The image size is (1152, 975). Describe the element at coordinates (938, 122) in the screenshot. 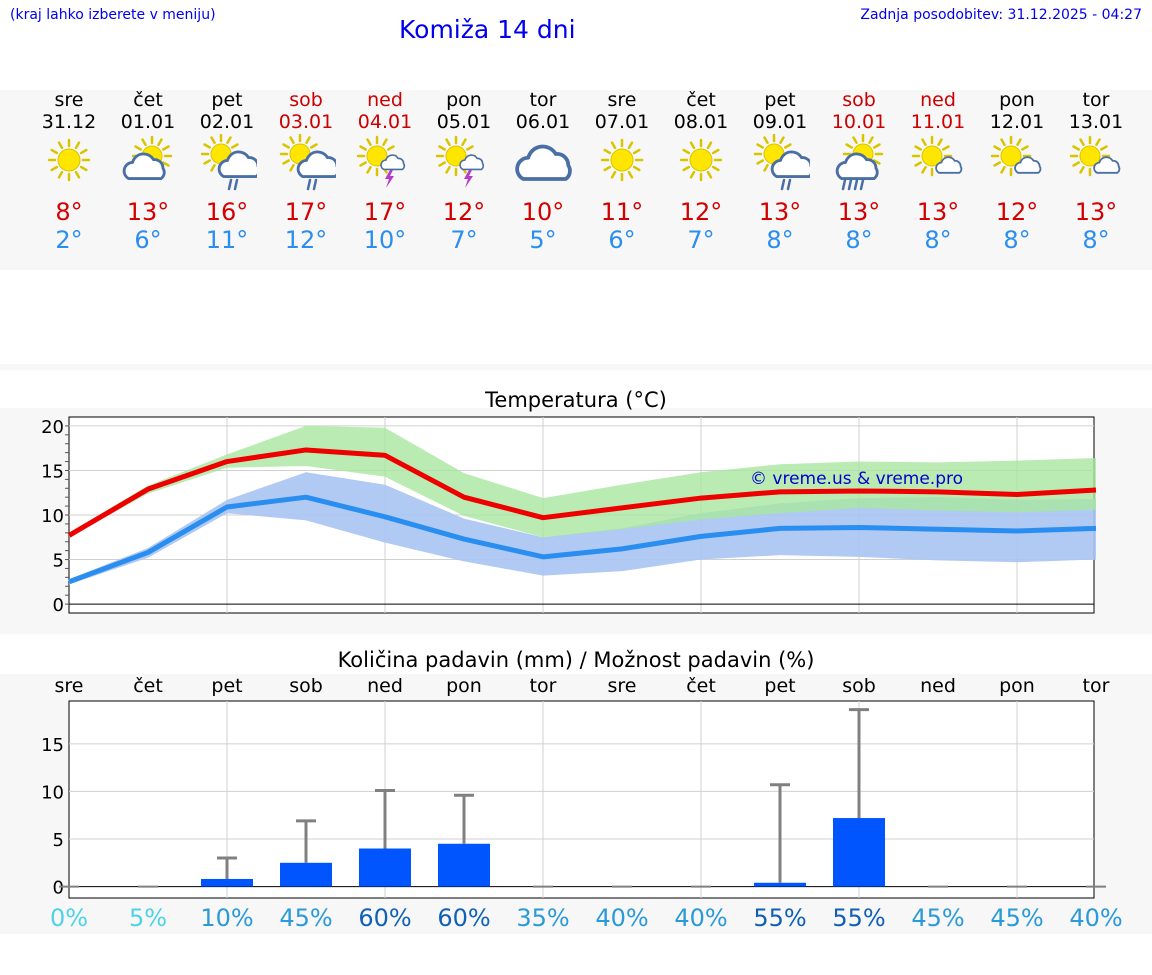

I see `day-date: 11.01` at that location.